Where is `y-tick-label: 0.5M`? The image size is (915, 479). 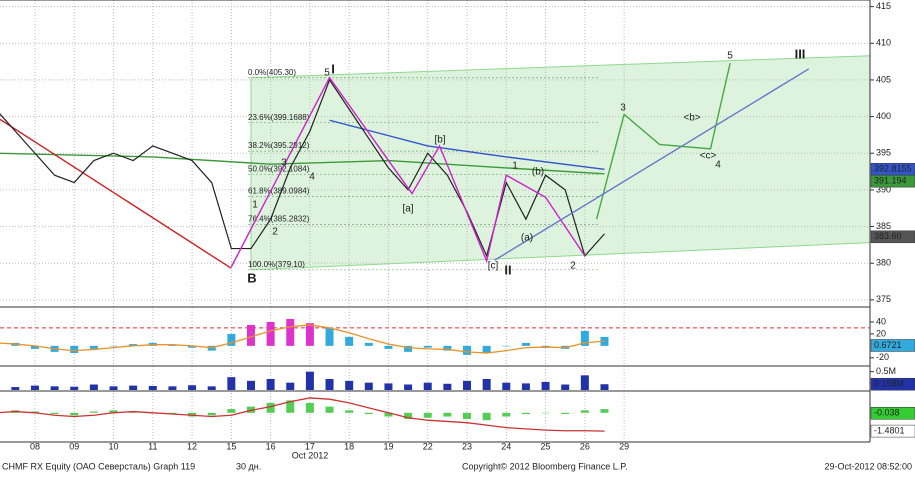
y-tick-label: 0.5M is located at coordinates (886, 371).